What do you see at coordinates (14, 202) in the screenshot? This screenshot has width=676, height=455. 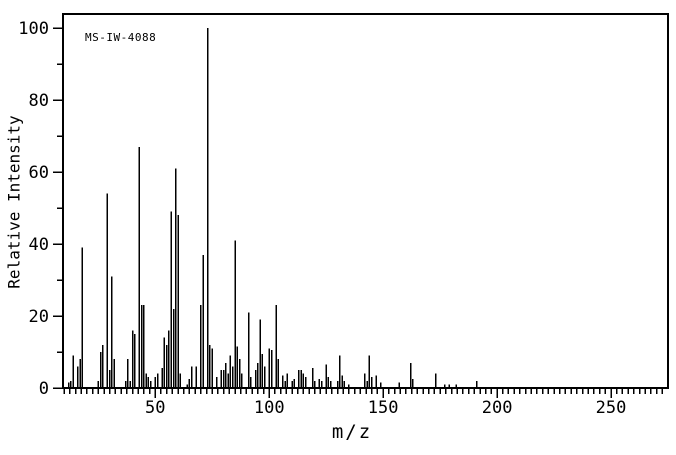 I see `y-axis-title: Relative Intensity` at bounding box center [14, 202].